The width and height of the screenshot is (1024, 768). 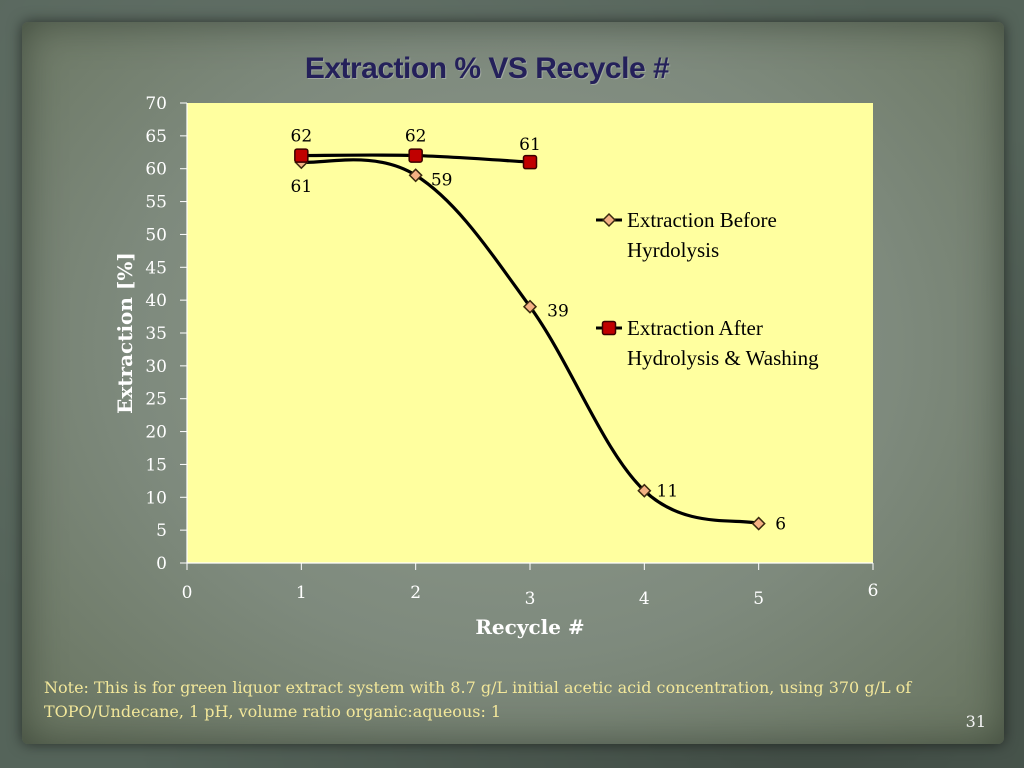 I want to click on x-tick-label: 4, so click(x=644, y=599).